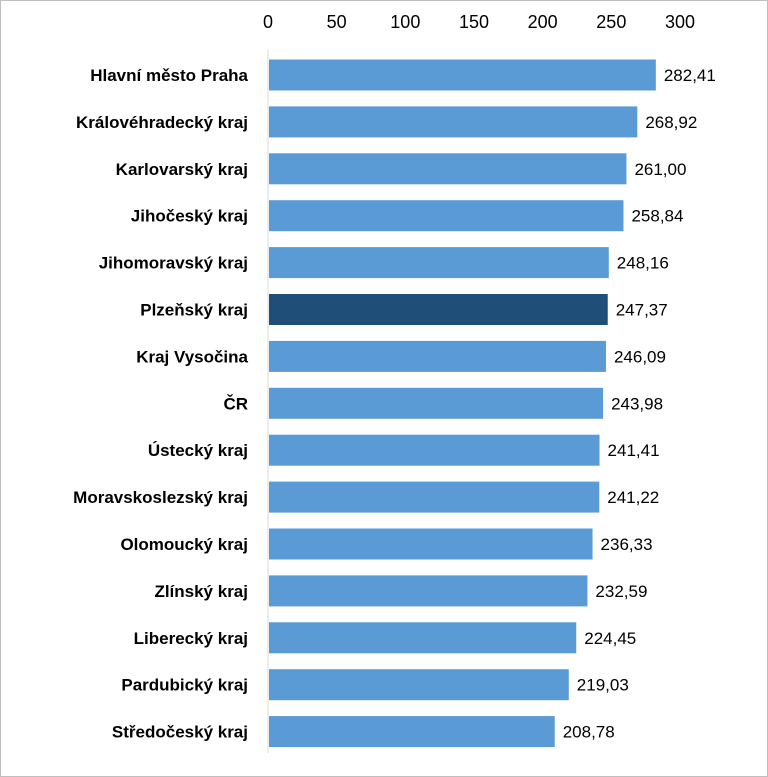 This screenshot has height=777, width=768. I want to click on data-label: 236,33, so click(627, 544).